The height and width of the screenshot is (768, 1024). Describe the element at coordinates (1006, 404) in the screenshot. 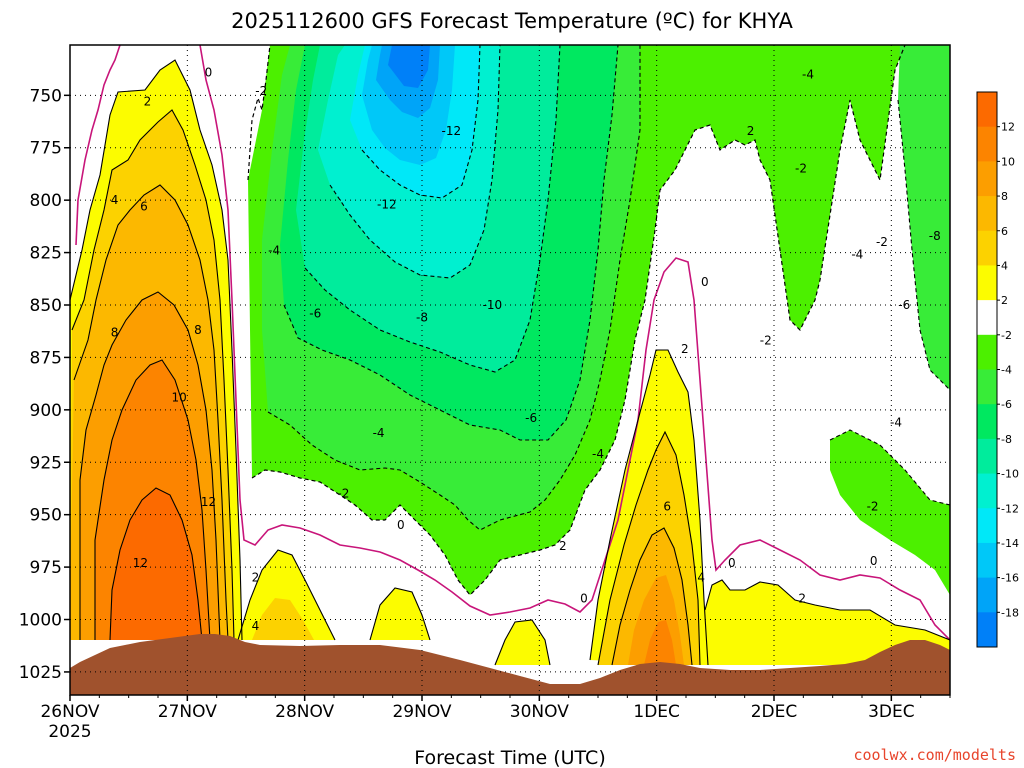

I see `colorbar-label: -6` at that location.